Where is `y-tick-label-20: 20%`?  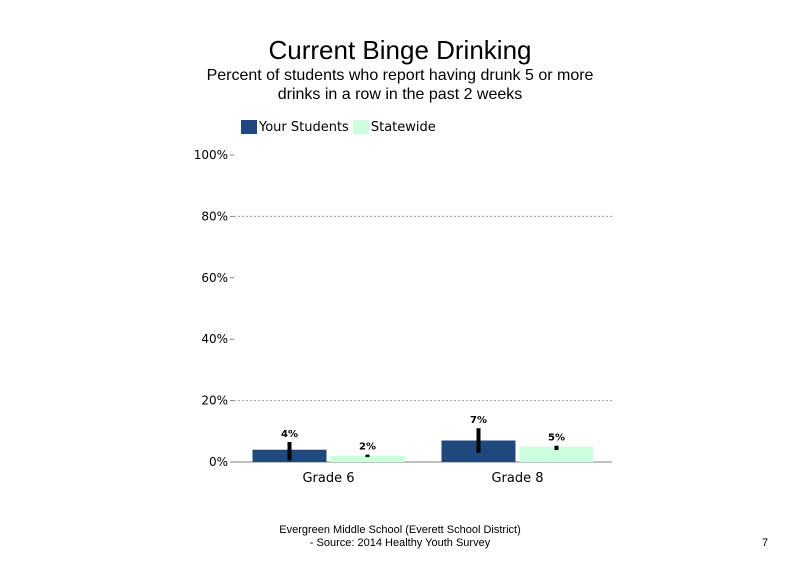
y-tick-label-20: 20% is located at coordinates (214, 401).